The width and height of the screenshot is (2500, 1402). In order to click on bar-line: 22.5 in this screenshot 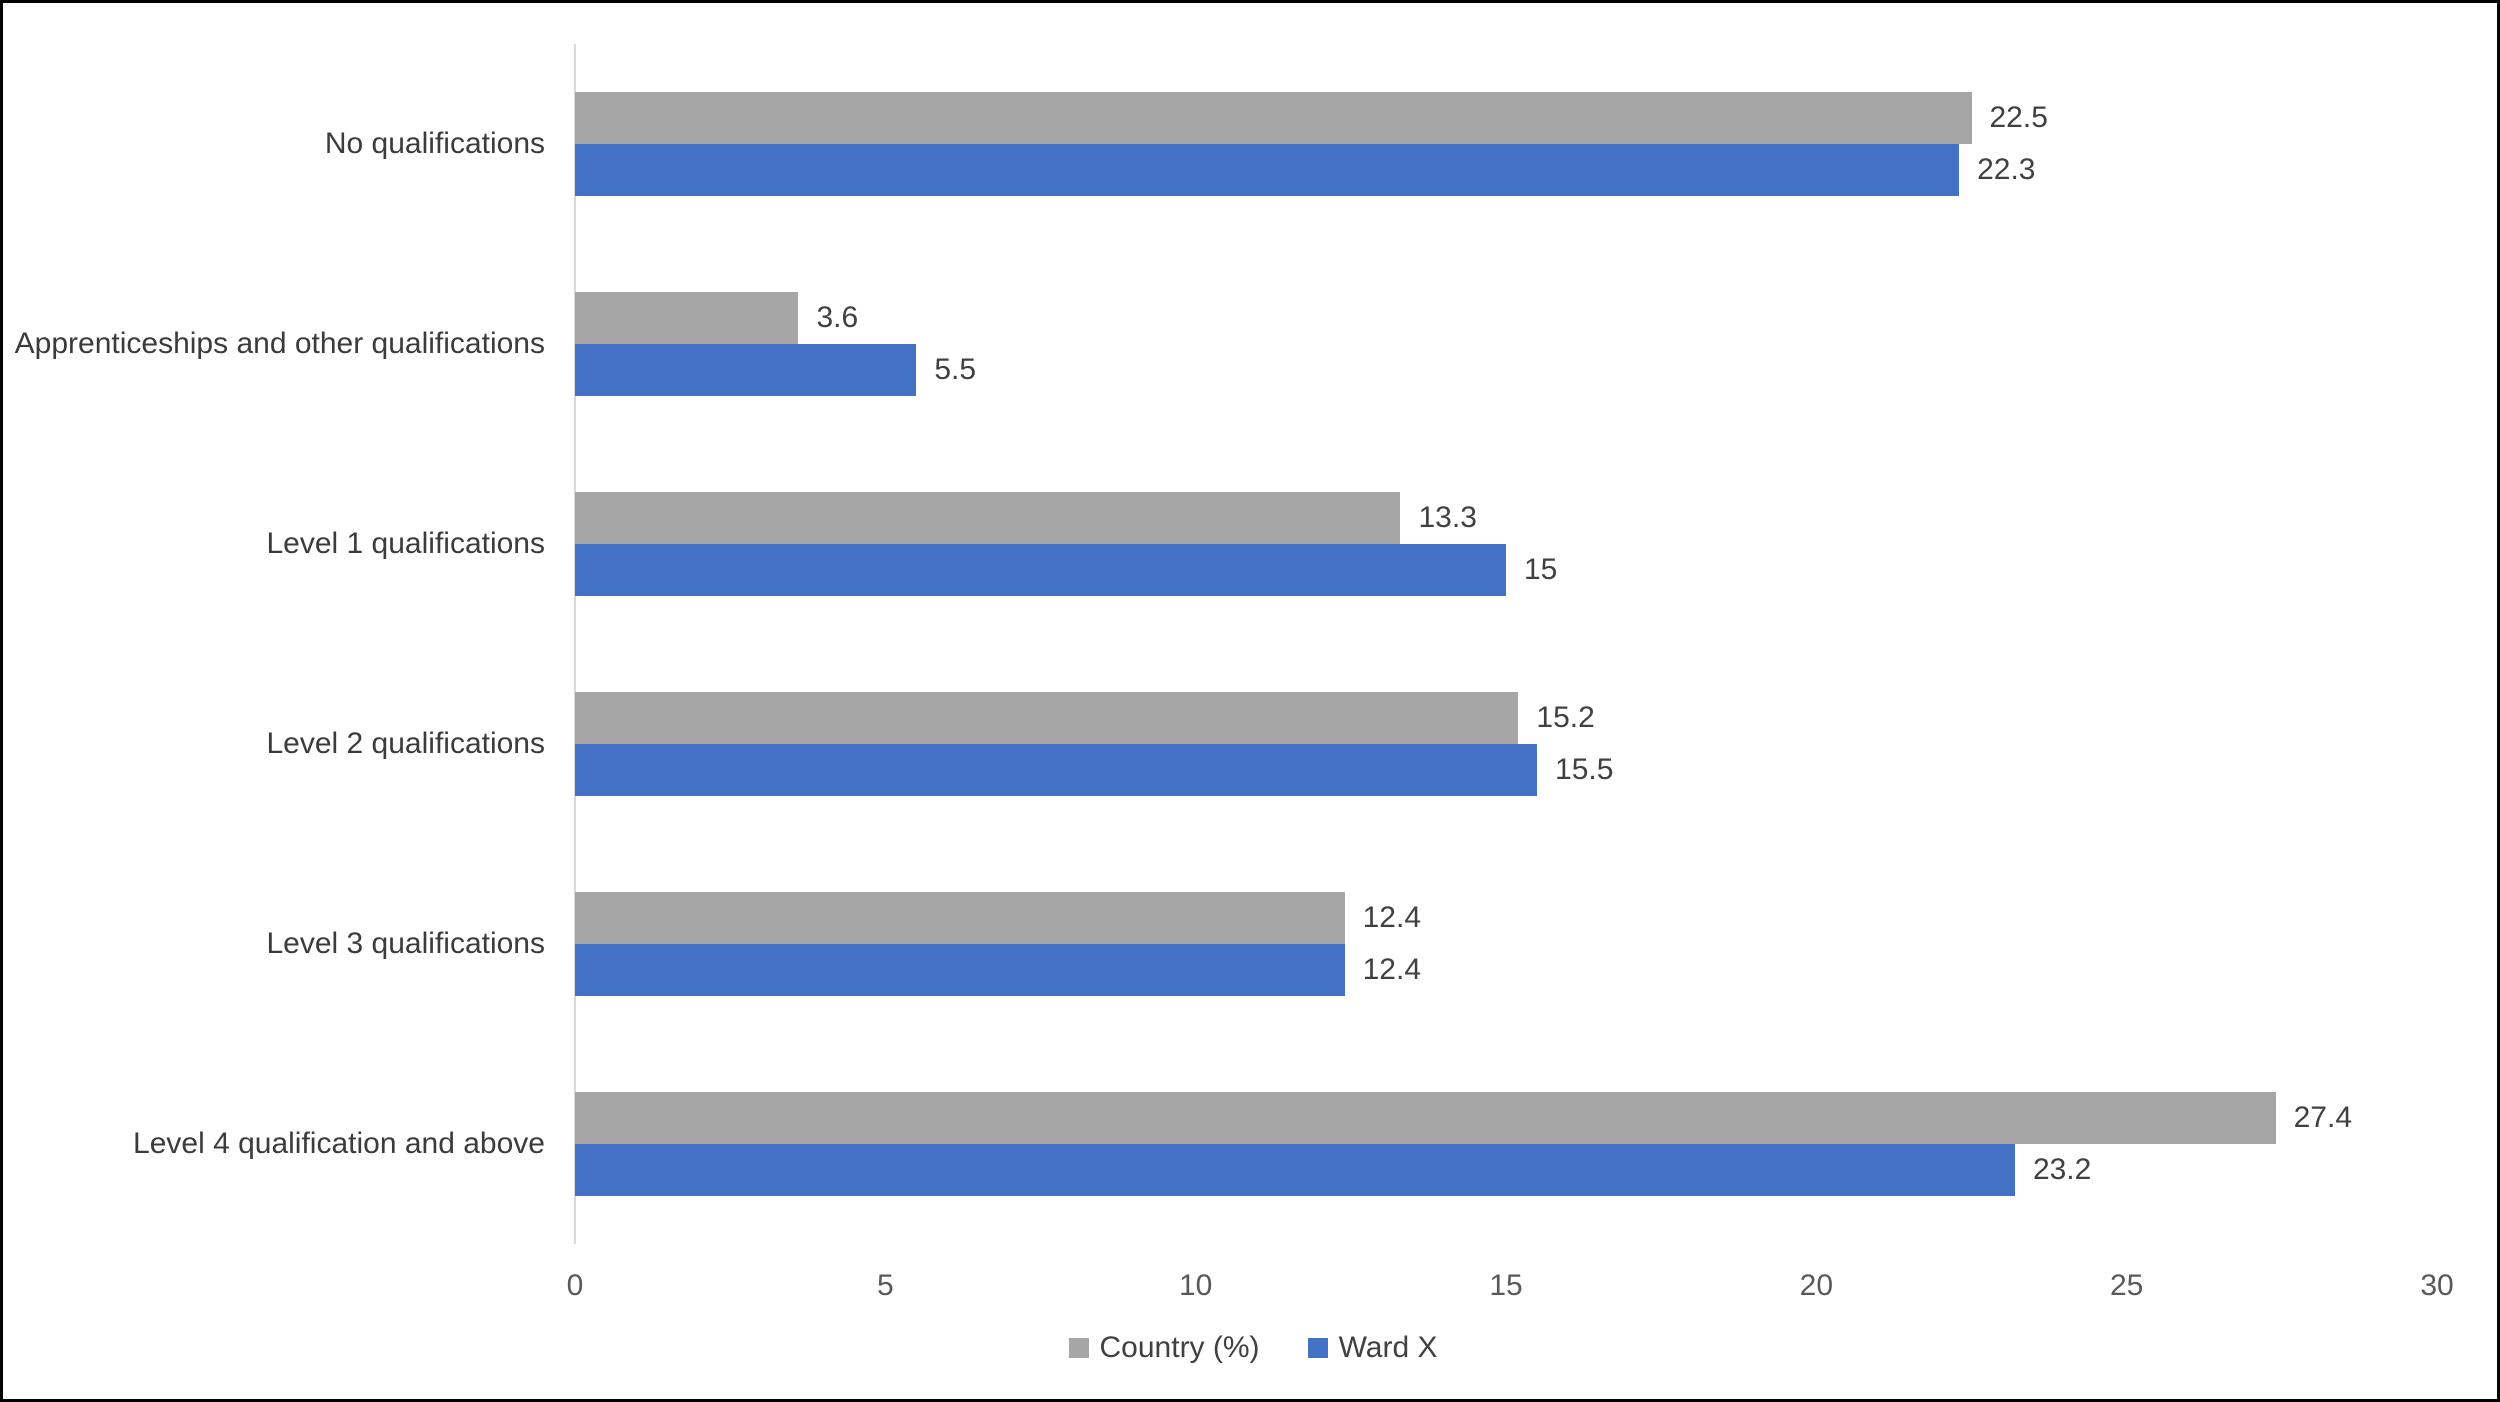, I will do `click(1506, 118)`.